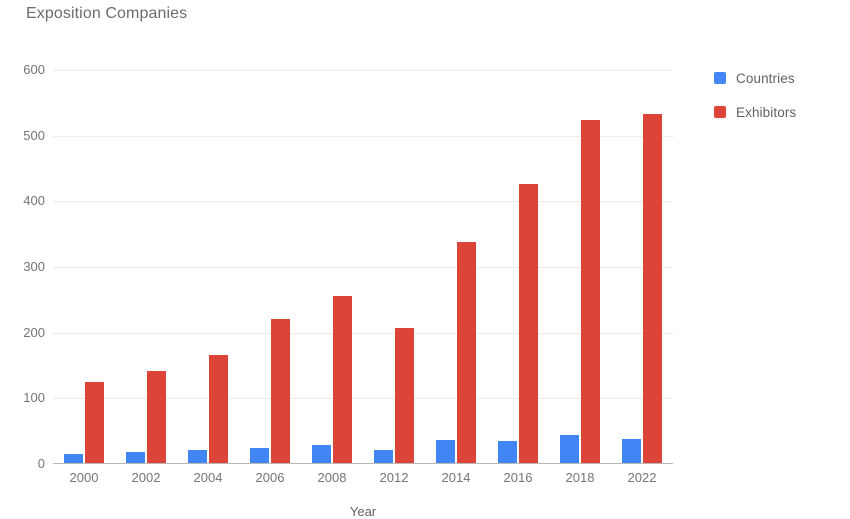  What do you see at coordinates (208, 409) in the screenshot?
I see `bar-group-2004` at bounding box center [208, 409].